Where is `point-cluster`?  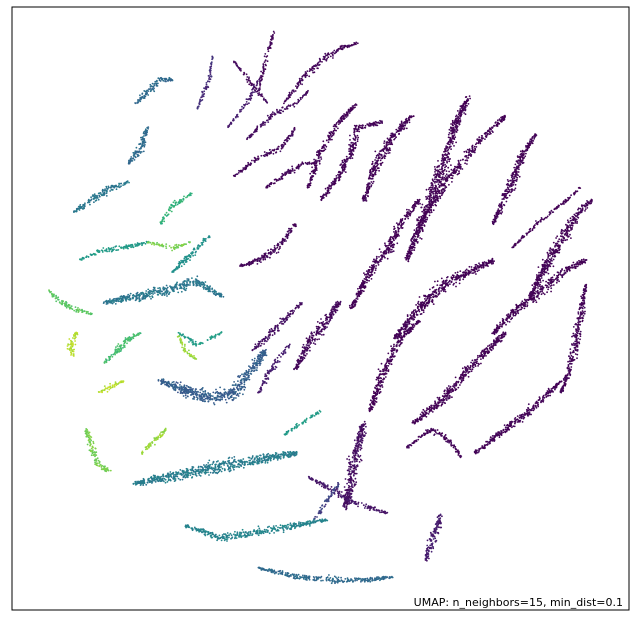
point-cluster is located at coordinates (277, 115).